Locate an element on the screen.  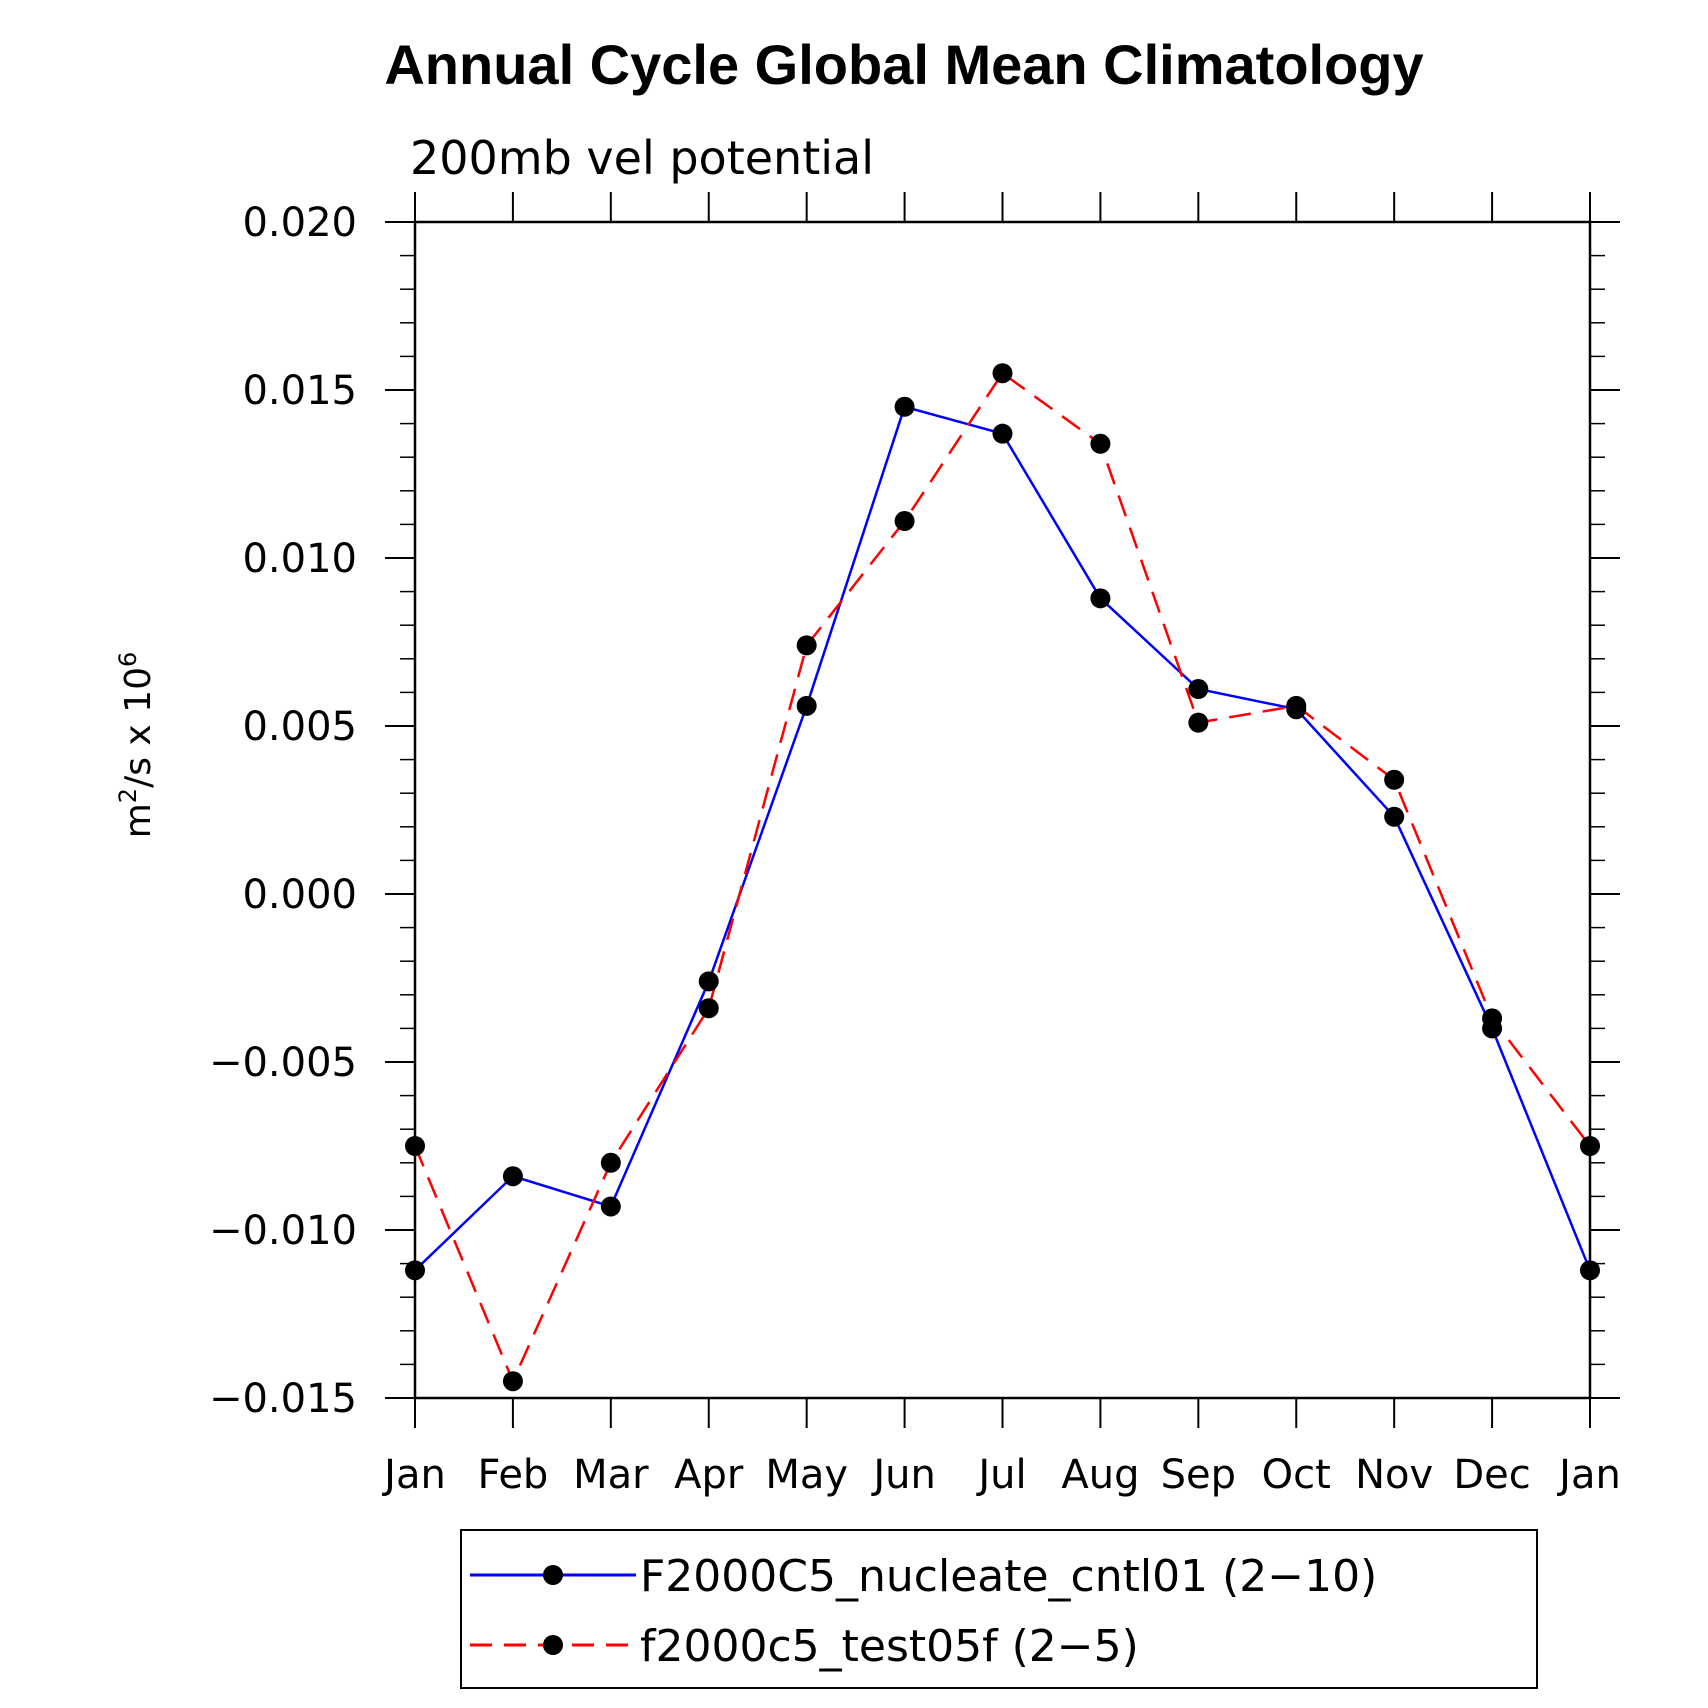
y-tick-label: 0.010 is located at coordinates (299, 559).